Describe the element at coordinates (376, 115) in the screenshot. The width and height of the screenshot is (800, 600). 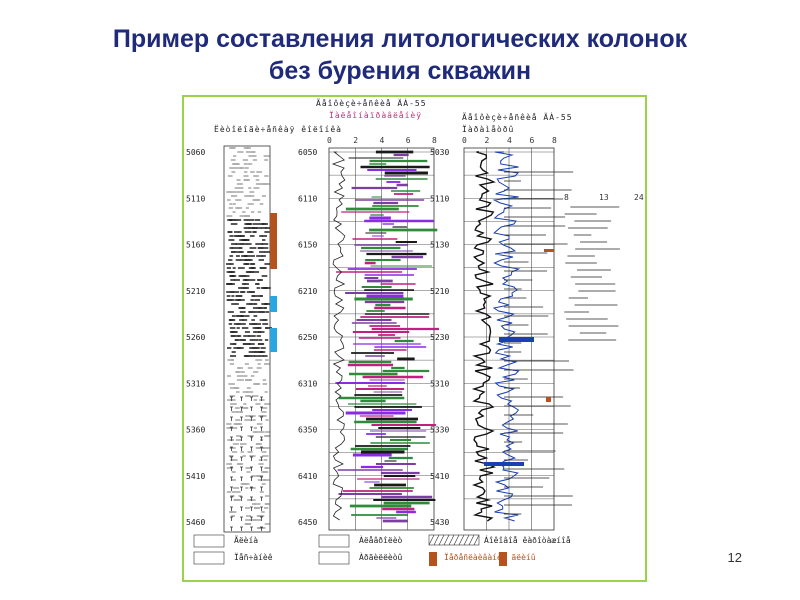
I see `column2-subheader: Ïàëåîíàïðàâëåíèÿ` at that location.